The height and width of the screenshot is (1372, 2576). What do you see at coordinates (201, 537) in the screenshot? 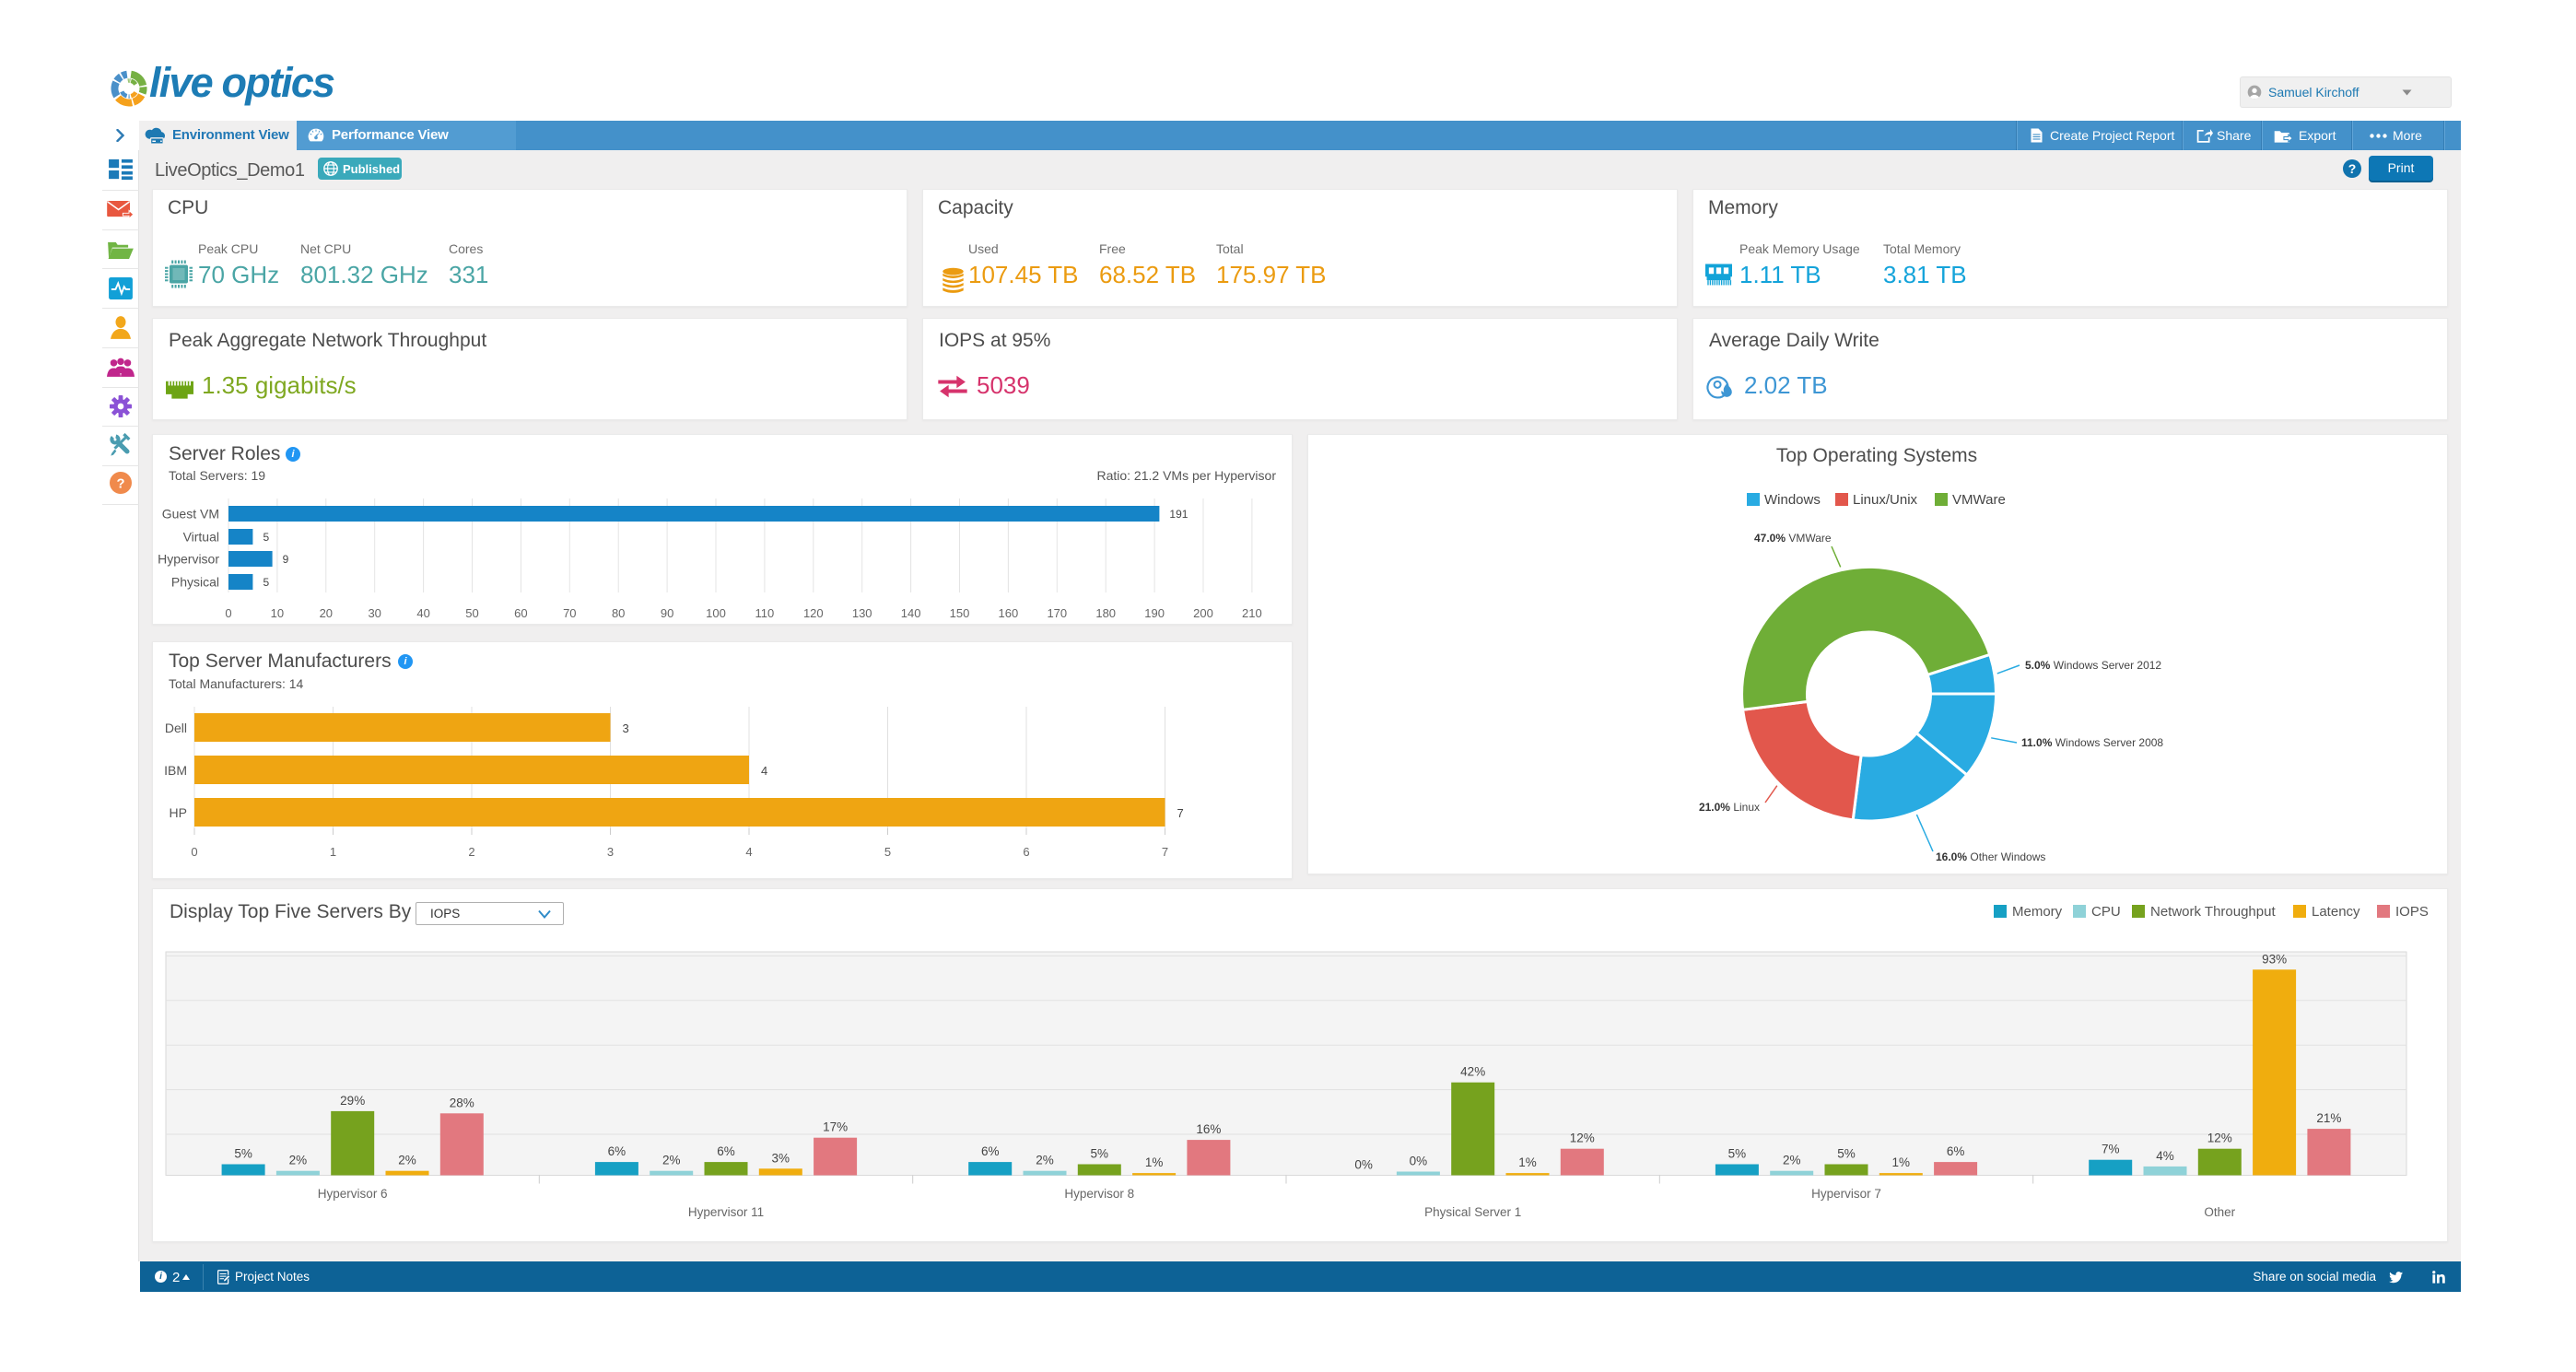
I see `svg-text: Virtual` at bounding box center [201, 537].